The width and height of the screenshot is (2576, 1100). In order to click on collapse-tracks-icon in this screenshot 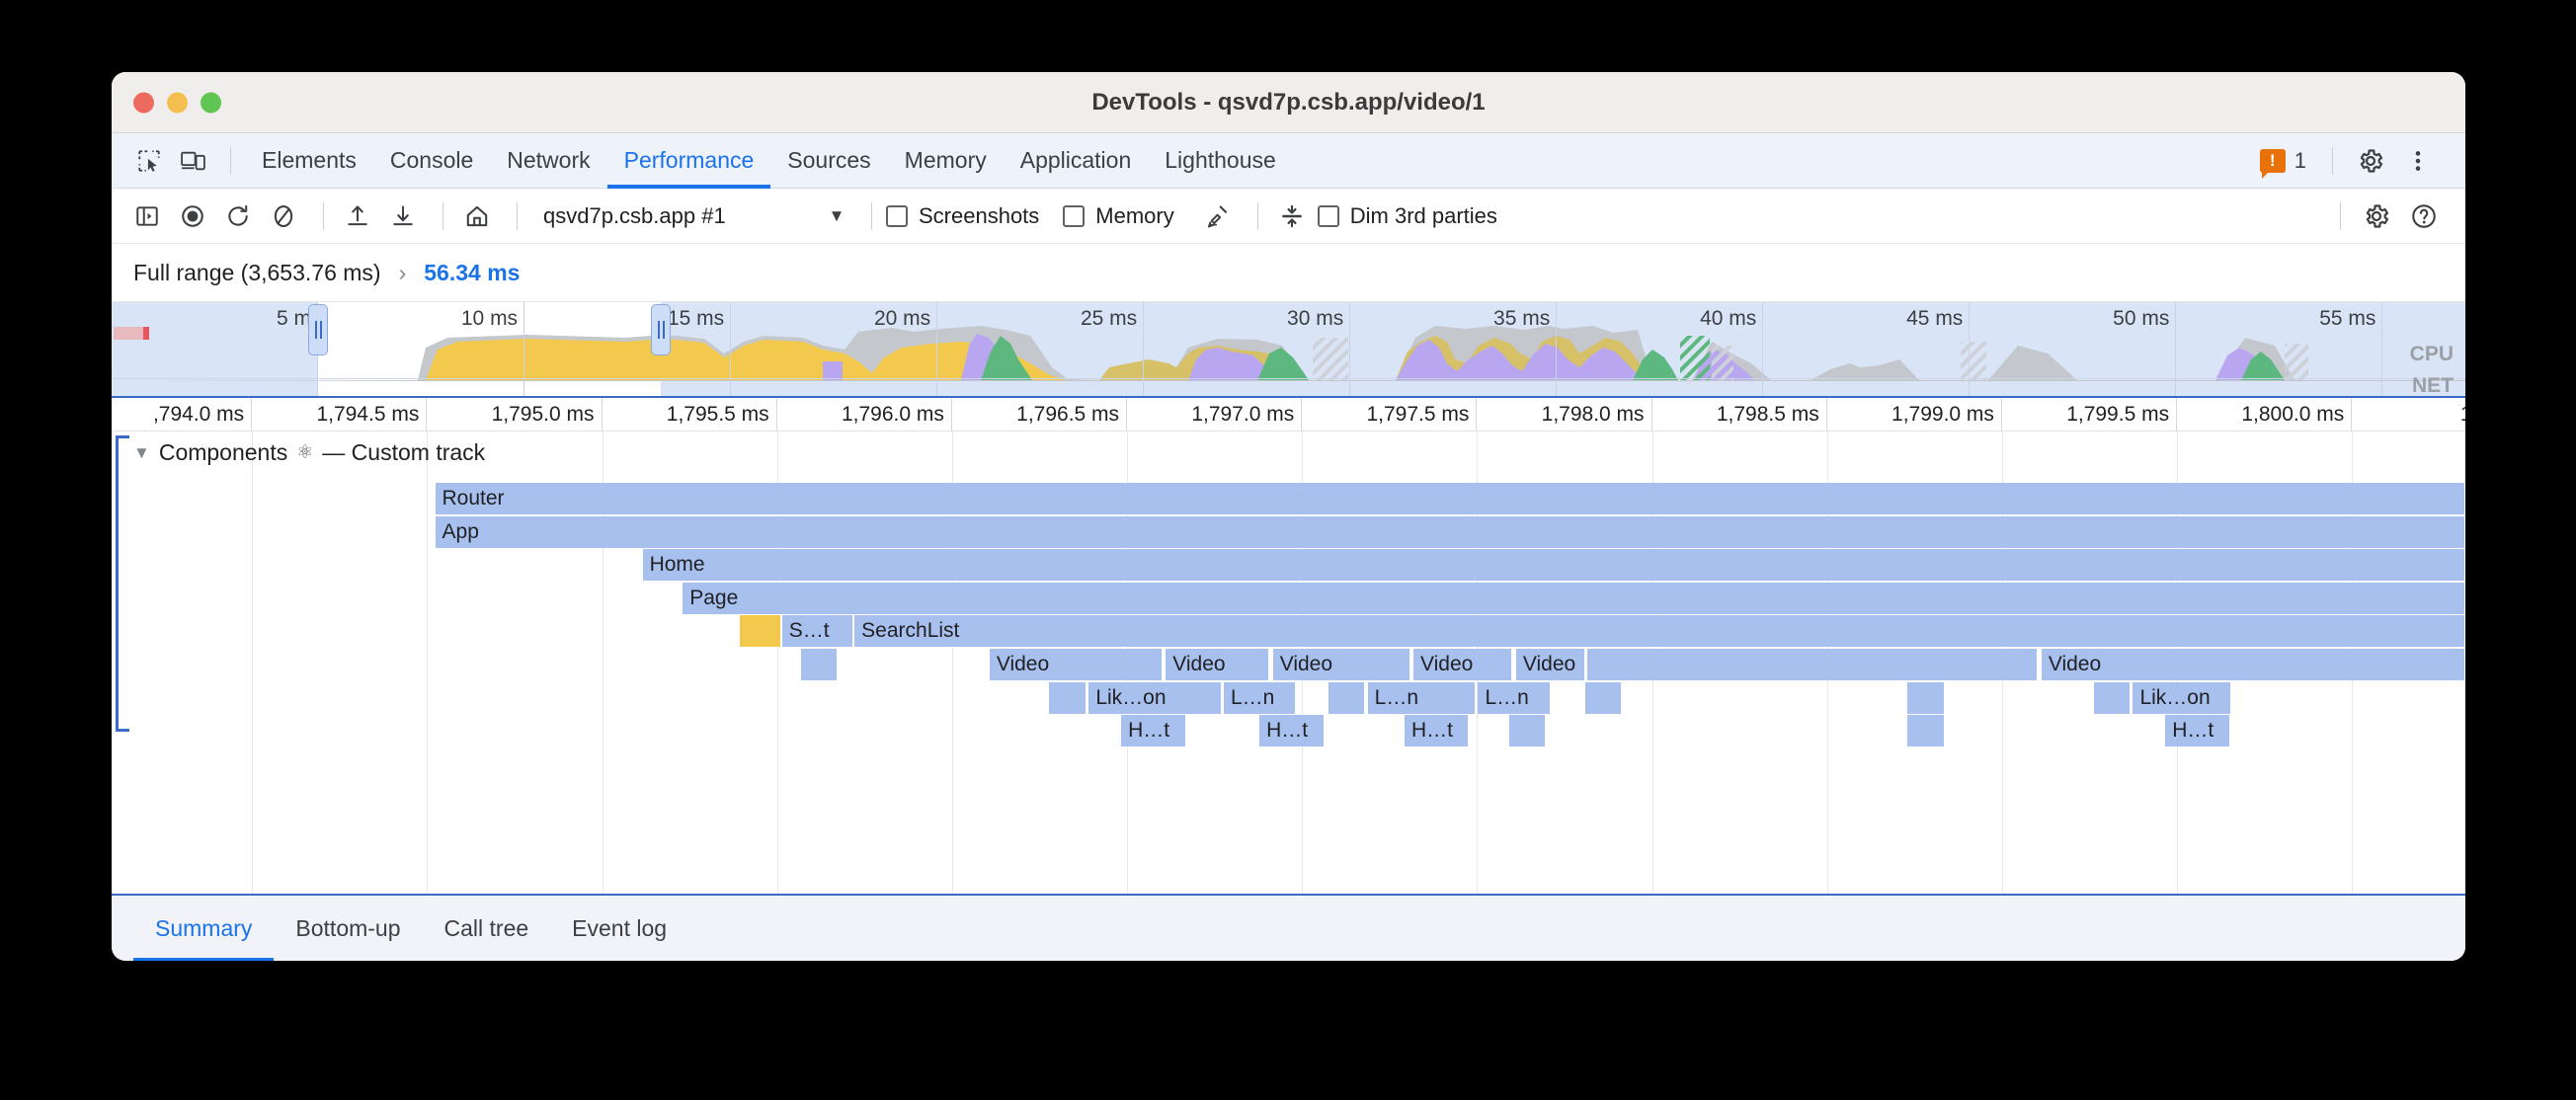, I will do `click(1292, 216)`.